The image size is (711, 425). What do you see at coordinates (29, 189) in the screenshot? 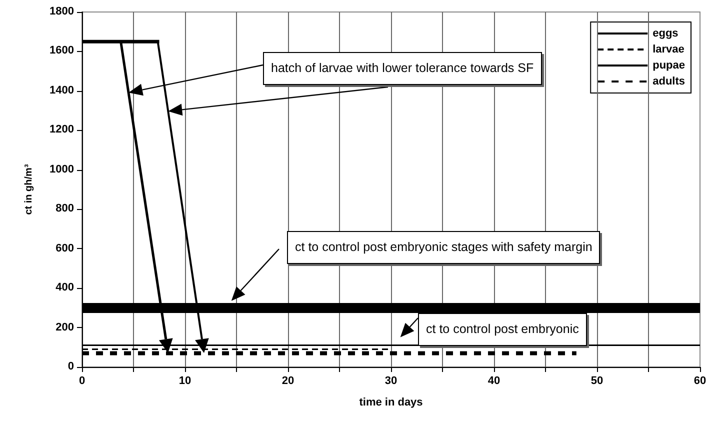
I see `y-axis-title: ct in gh/m³` at bounding box center [29, 189].